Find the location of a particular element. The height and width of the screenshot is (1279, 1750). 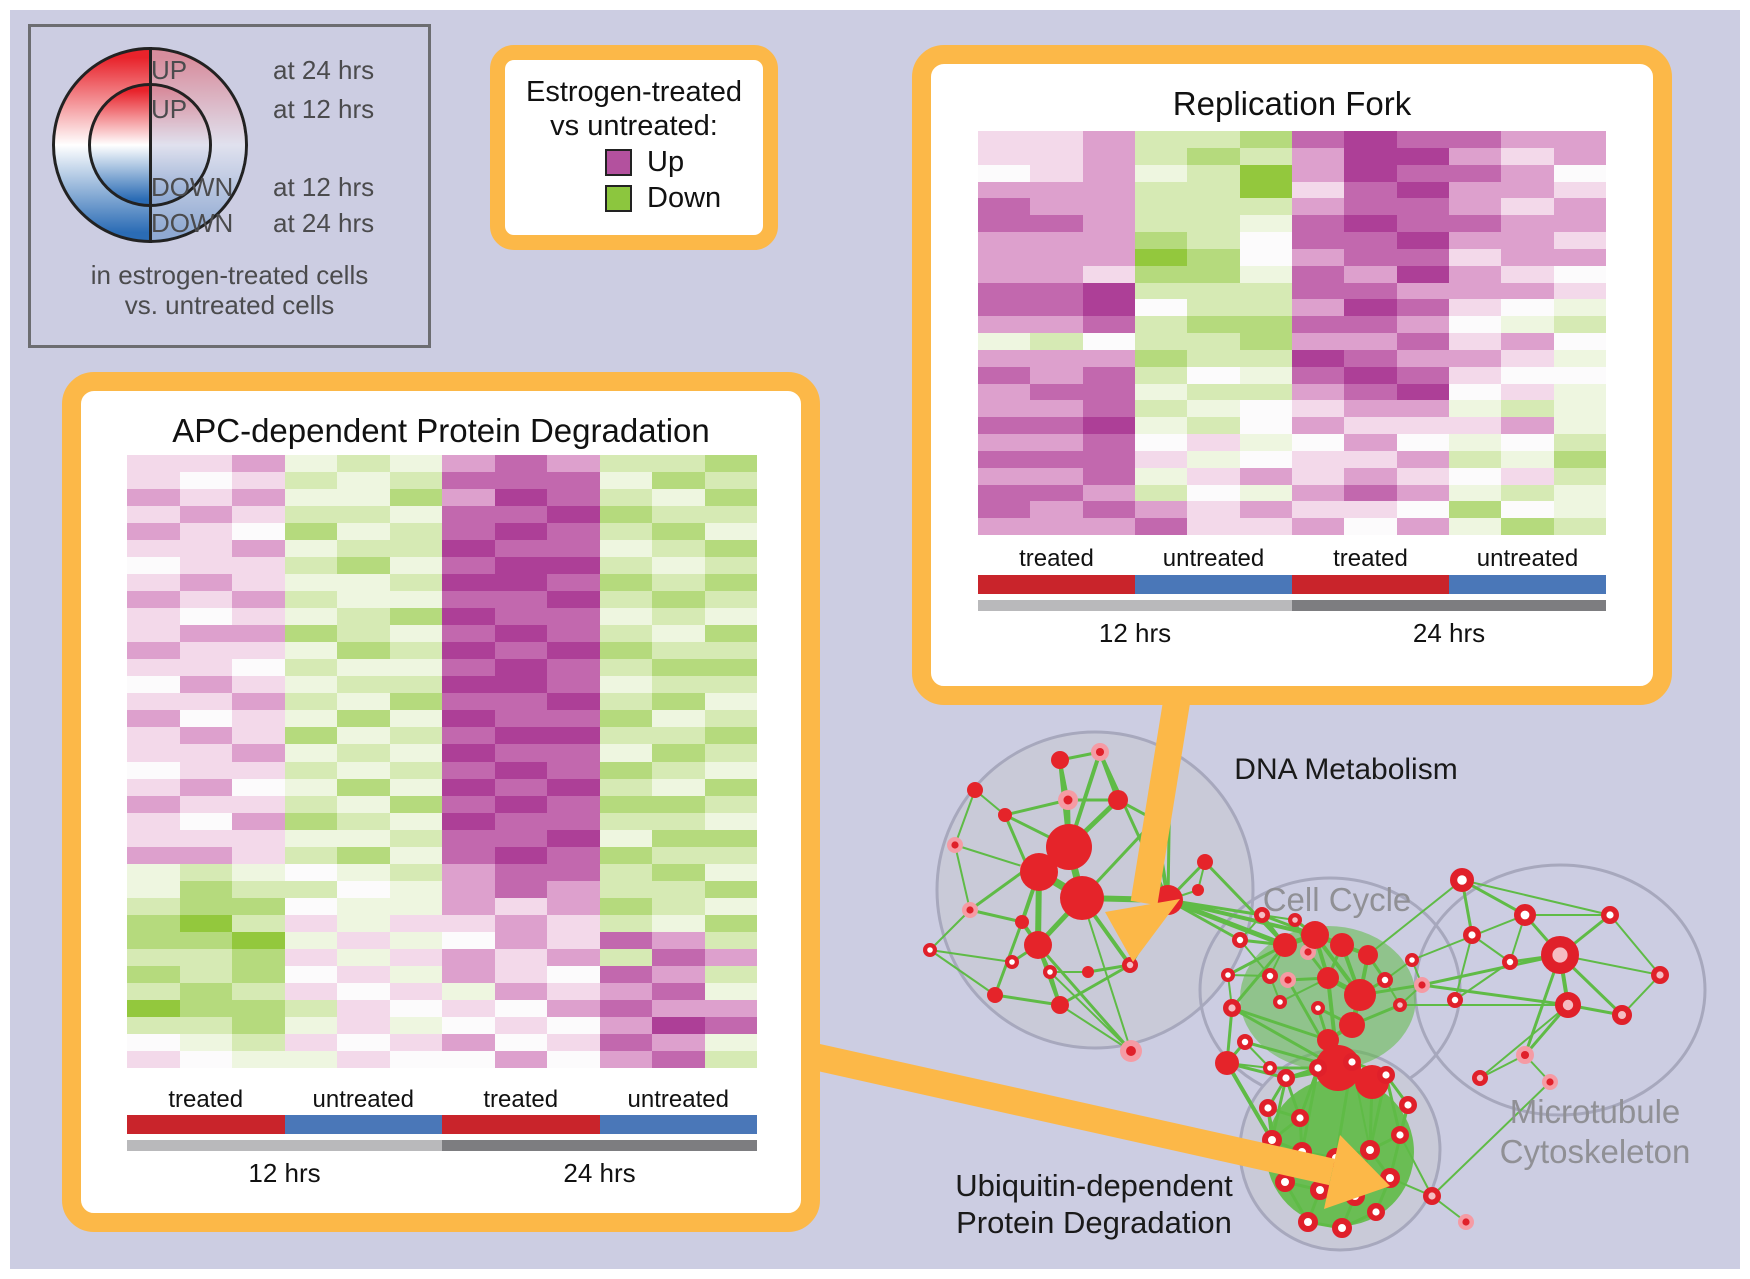

apc-title: APC-dependent Protein Degradation is located at coordinates (441, 430).